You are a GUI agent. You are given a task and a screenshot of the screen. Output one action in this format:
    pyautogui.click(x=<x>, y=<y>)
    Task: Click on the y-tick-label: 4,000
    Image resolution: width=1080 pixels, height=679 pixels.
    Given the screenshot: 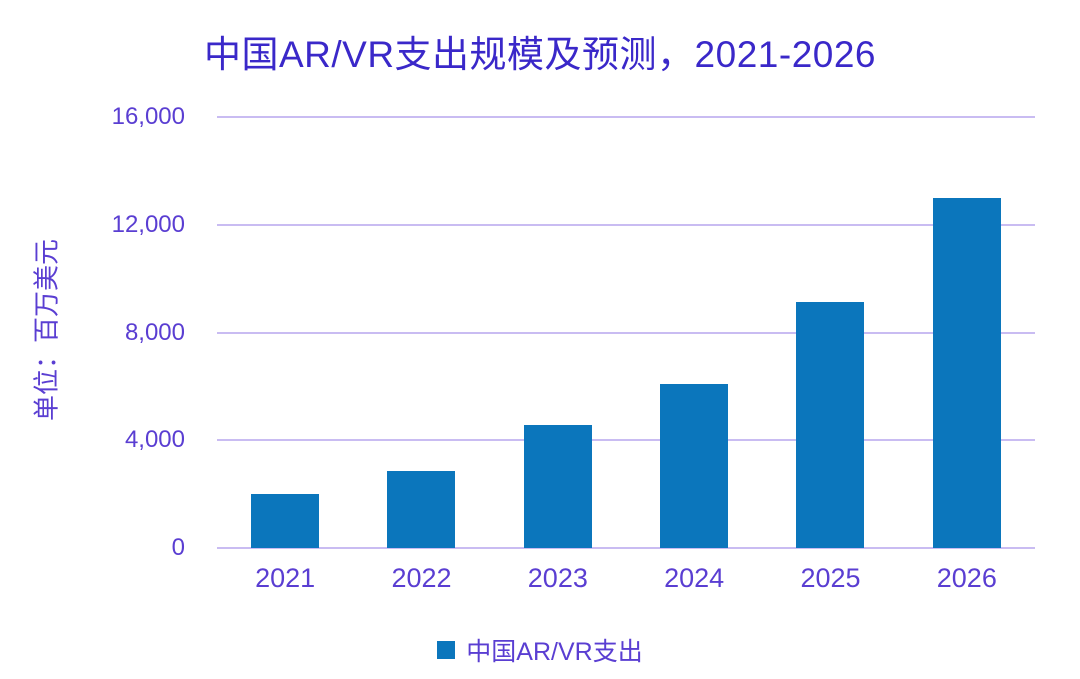 What is the action you would take?
    pyautogui.click(x=154, y=440)
    